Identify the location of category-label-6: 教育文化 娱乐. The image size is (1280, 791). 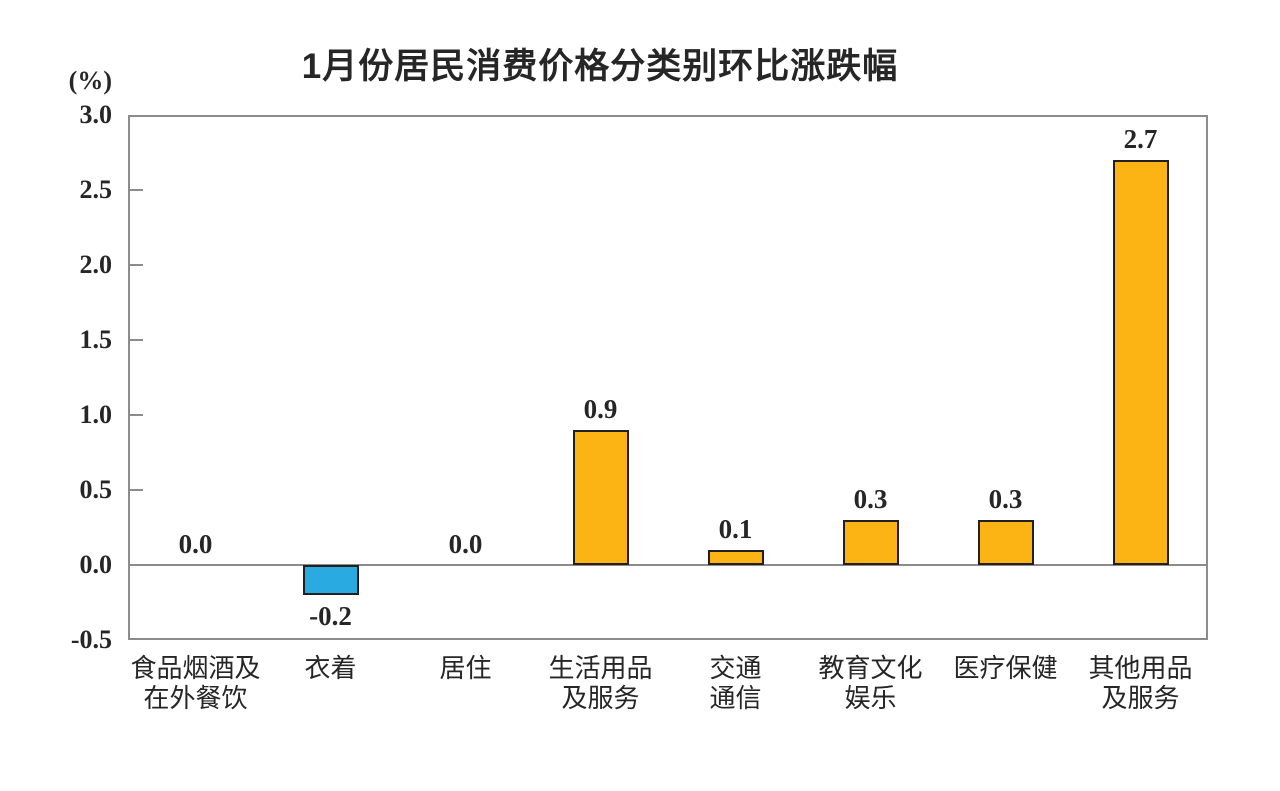
(870, 684).